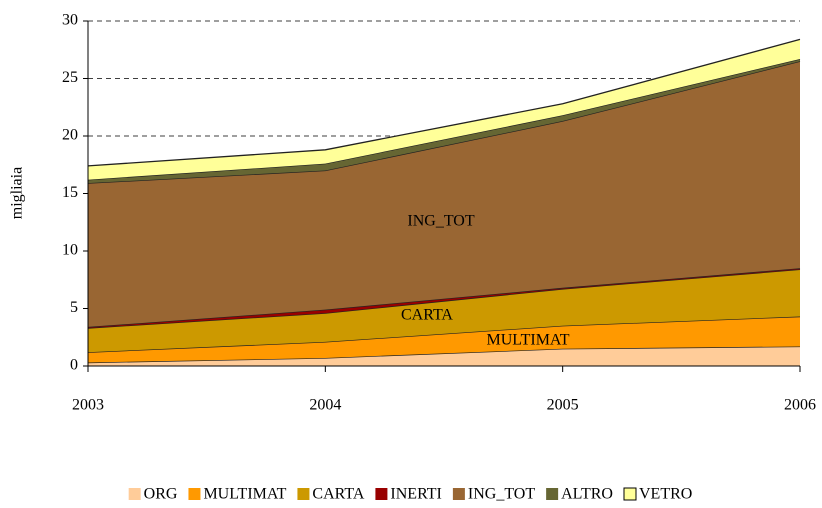 Image resolution: width=822 pixels, height=508 pixels. I want to click on annotation: CARTA, so click(427, 315).